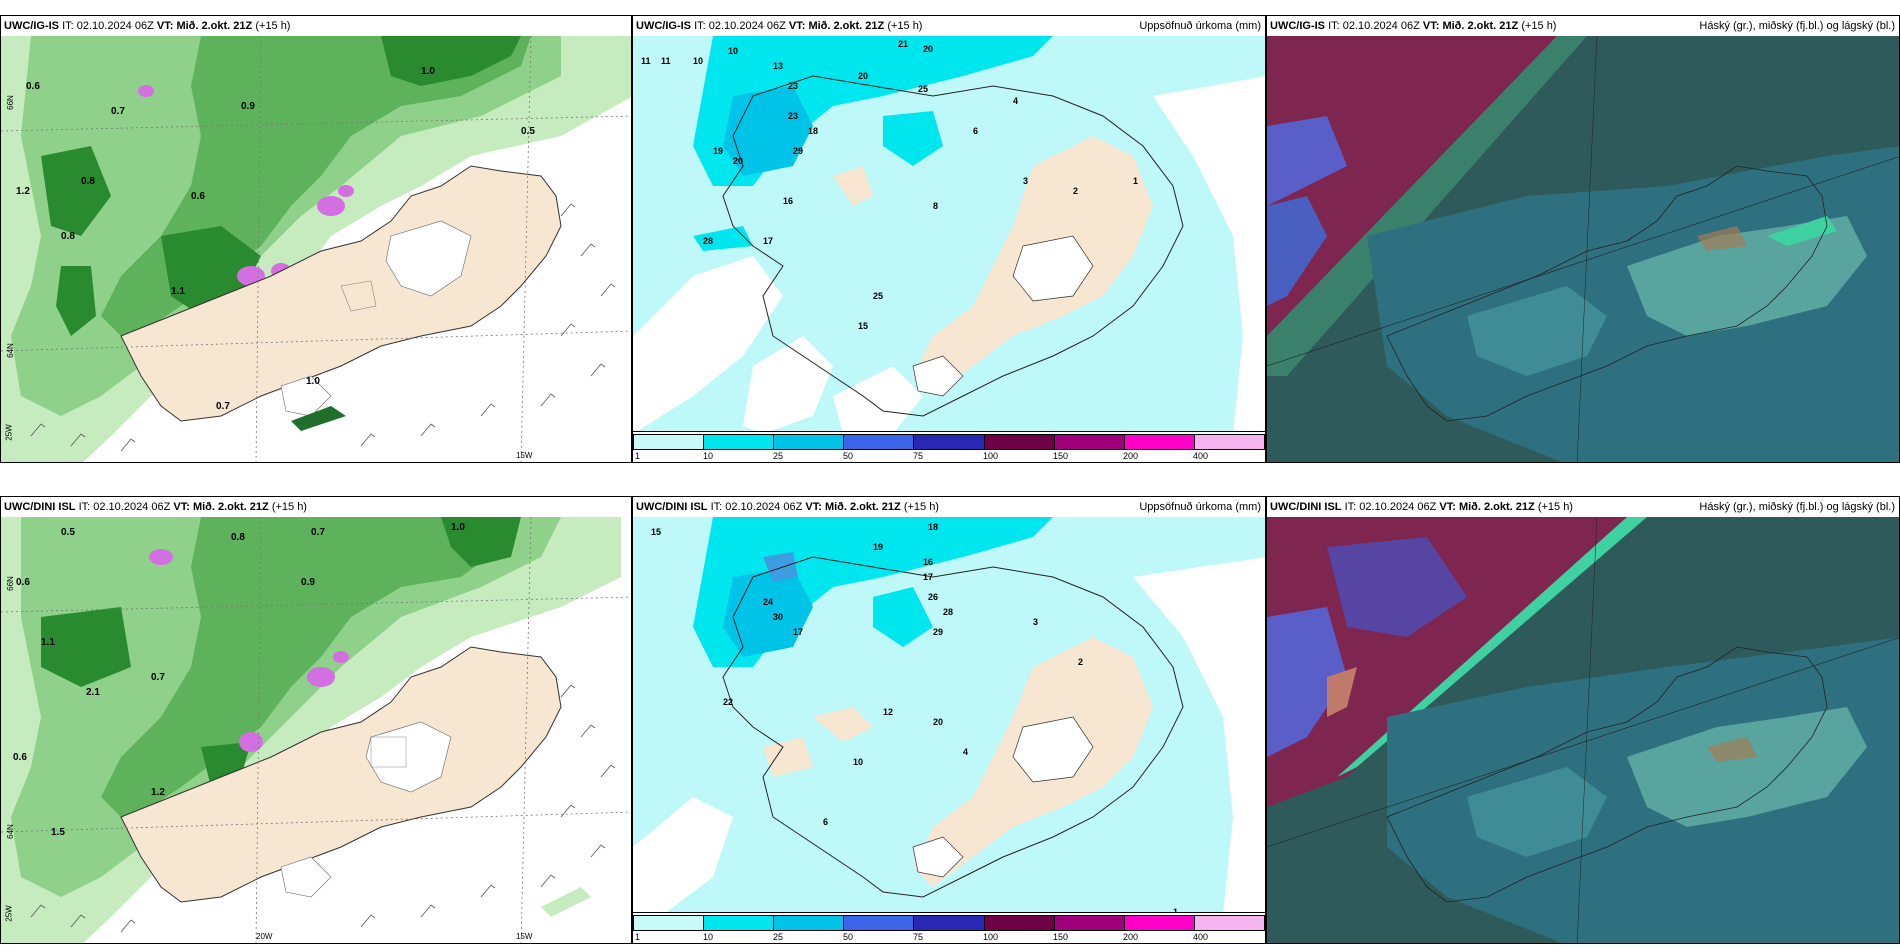 The height and width of the screenshot is (950, 1900). What do you see at coordinates (524, 455) in the screenshot?
I see `lon-label: 15W` at bounding box center [524, 455].